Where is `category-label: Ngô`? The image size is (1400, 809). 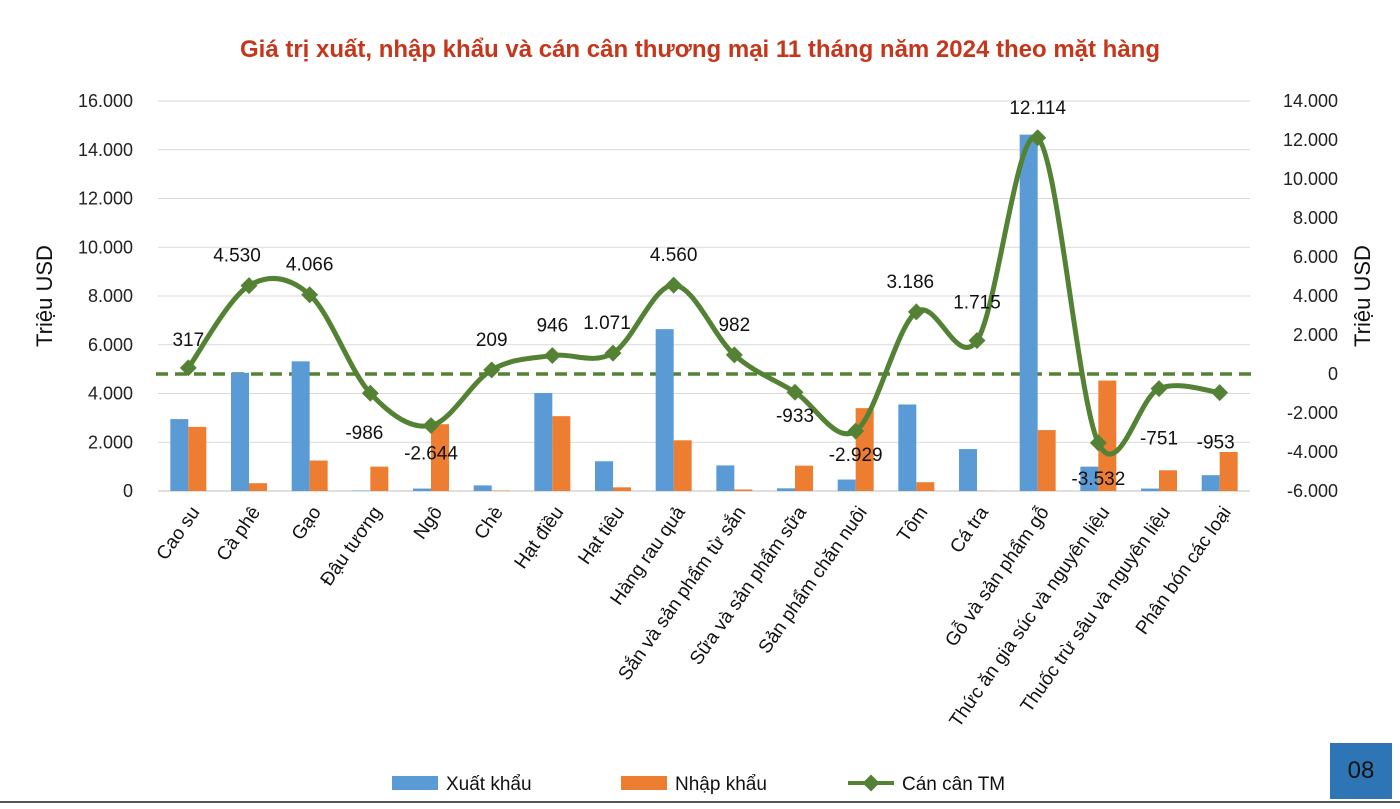 category-label: Ngô is located at coordinates (428, 523).